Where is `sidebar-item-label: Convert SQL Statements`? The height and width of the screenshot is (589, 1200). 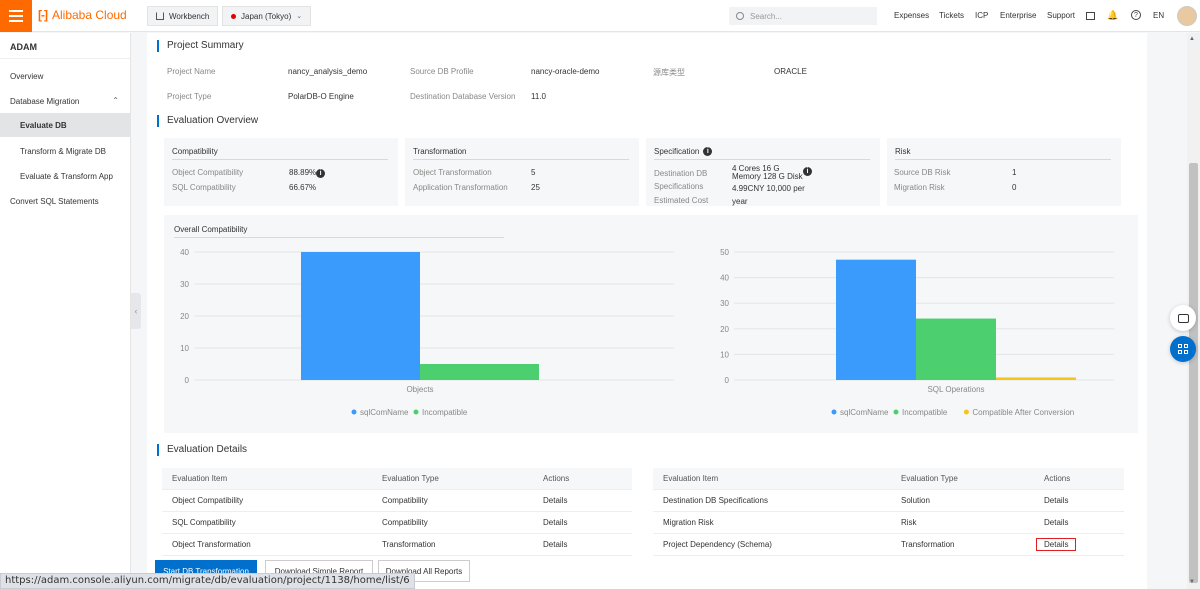
sidebar-item-label: Convert SQL Statements is located at coordinates (54, 201).